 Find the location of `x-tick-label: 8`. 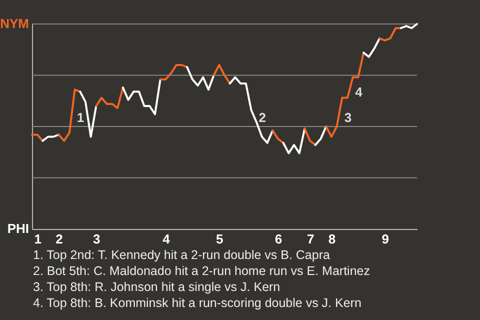

x-tick-label: 8 is located at coordinates (332, 239).